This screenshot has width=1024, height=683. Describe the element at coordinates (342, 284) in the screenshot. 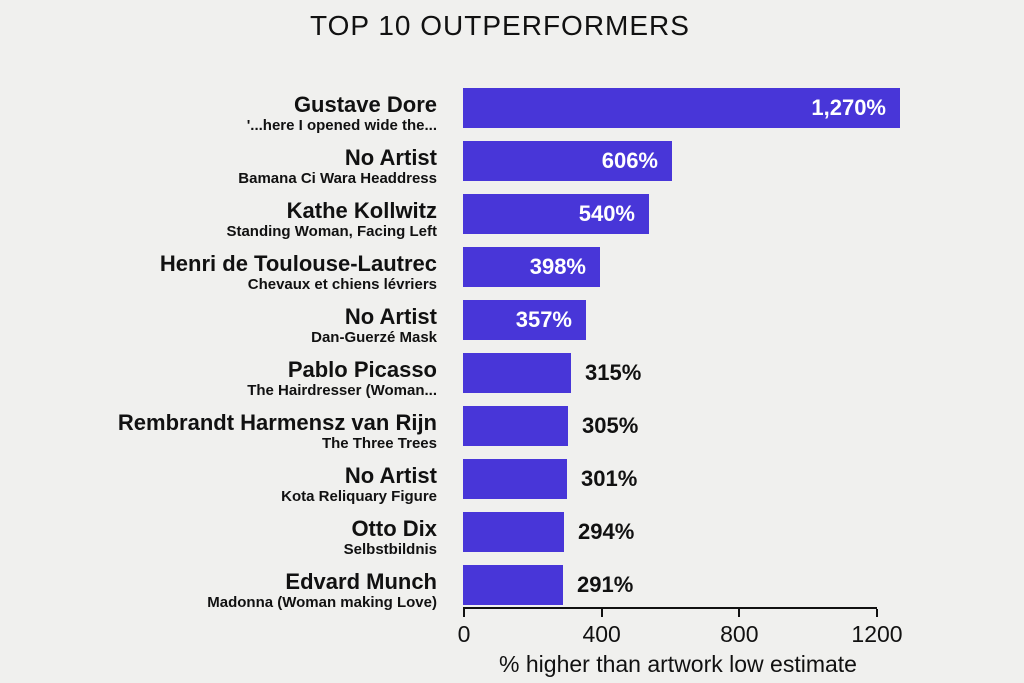

I see `artwork-label: Chevaux et chiens lévriers` at that location.